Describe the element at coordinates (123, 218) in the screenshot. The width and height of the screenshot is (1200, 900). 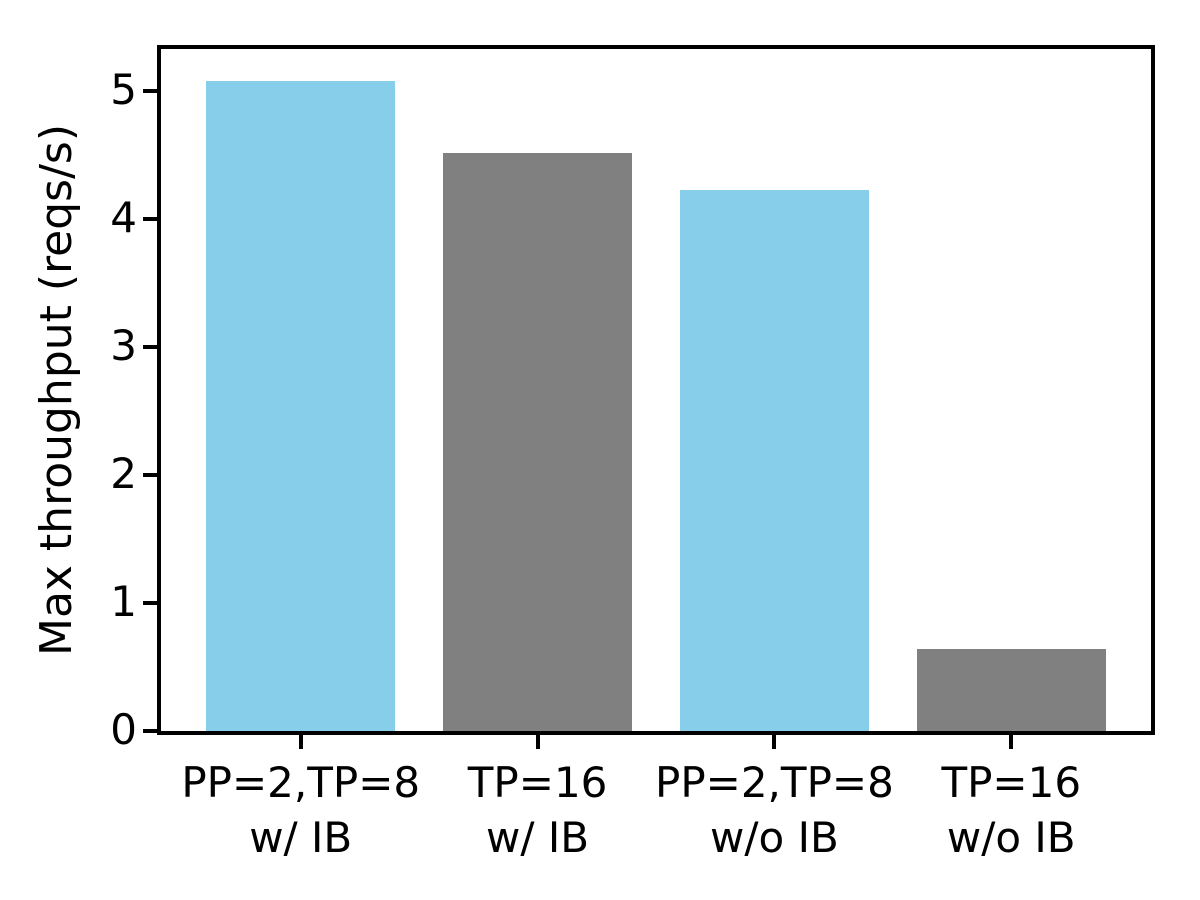
I see `y-tick-label-4: 4` at that location.